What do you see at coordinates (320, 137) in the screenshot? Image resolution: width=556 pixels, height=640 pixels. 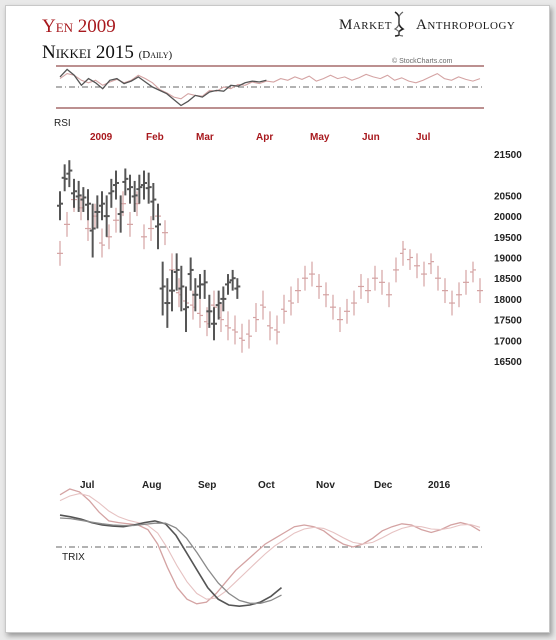 I see `month-label-top-4: May` at bounding box center [320, 137].